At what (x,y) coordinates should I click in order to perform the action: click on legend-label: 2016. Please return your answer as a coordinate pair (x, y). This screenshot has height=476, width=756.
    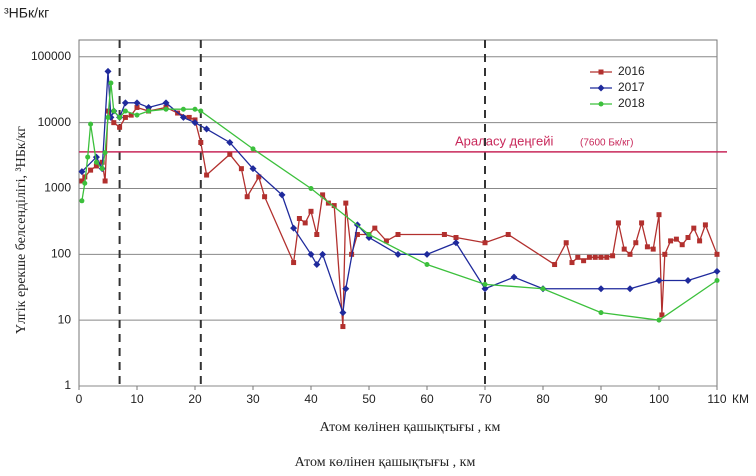
    Looking at the image, I should click on (631, 71).